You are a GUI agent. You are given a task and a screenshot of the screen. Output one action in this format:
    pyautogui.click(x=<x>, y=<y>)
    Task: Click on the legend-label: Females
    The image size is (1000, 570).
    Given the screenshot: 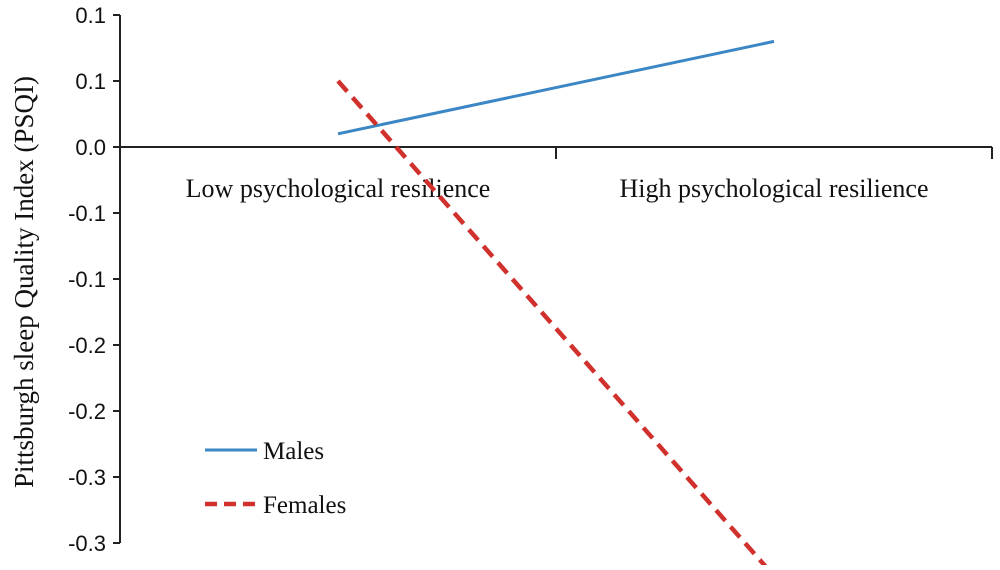 What is the action you would take?
    pyautogui.click(x=304, y=505)
    